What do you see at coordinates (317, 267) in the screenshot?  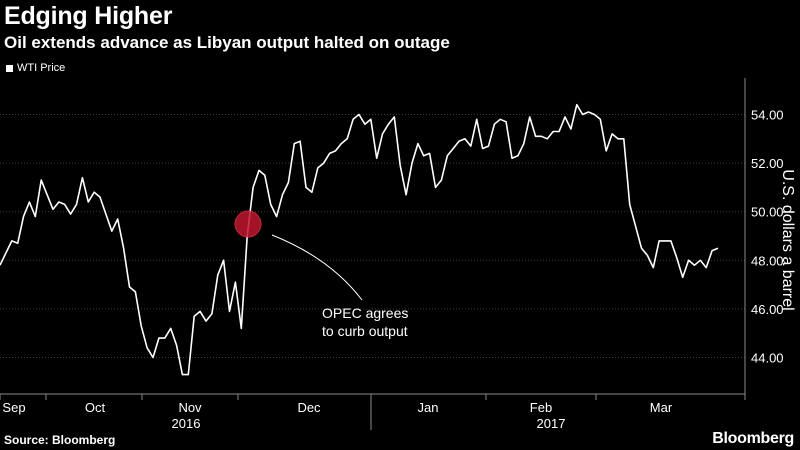 I see `annotation-connector` at bounding box center [317, 267].